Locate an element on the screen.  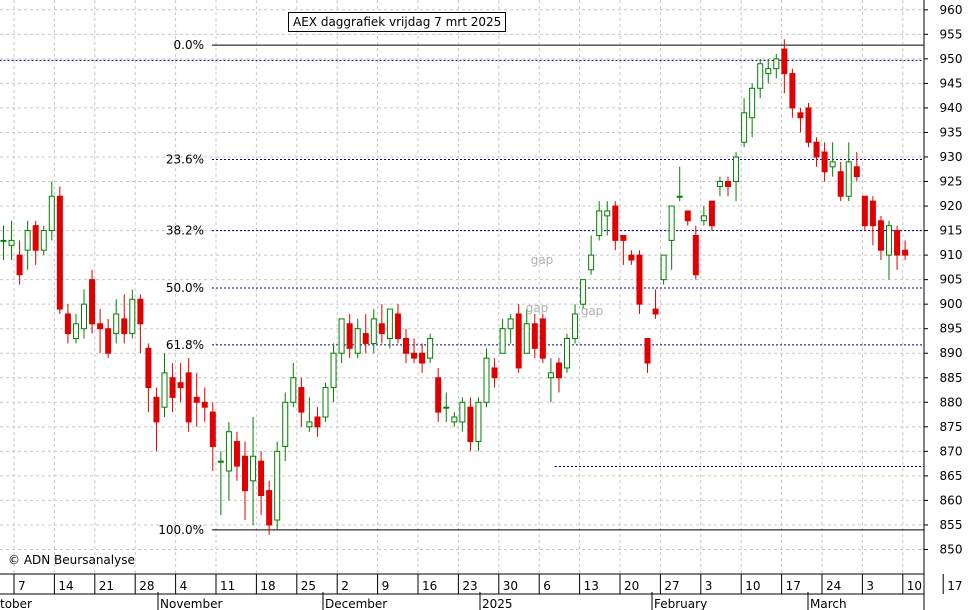
x-day-label: 6 is located at coordinates (547, 586).